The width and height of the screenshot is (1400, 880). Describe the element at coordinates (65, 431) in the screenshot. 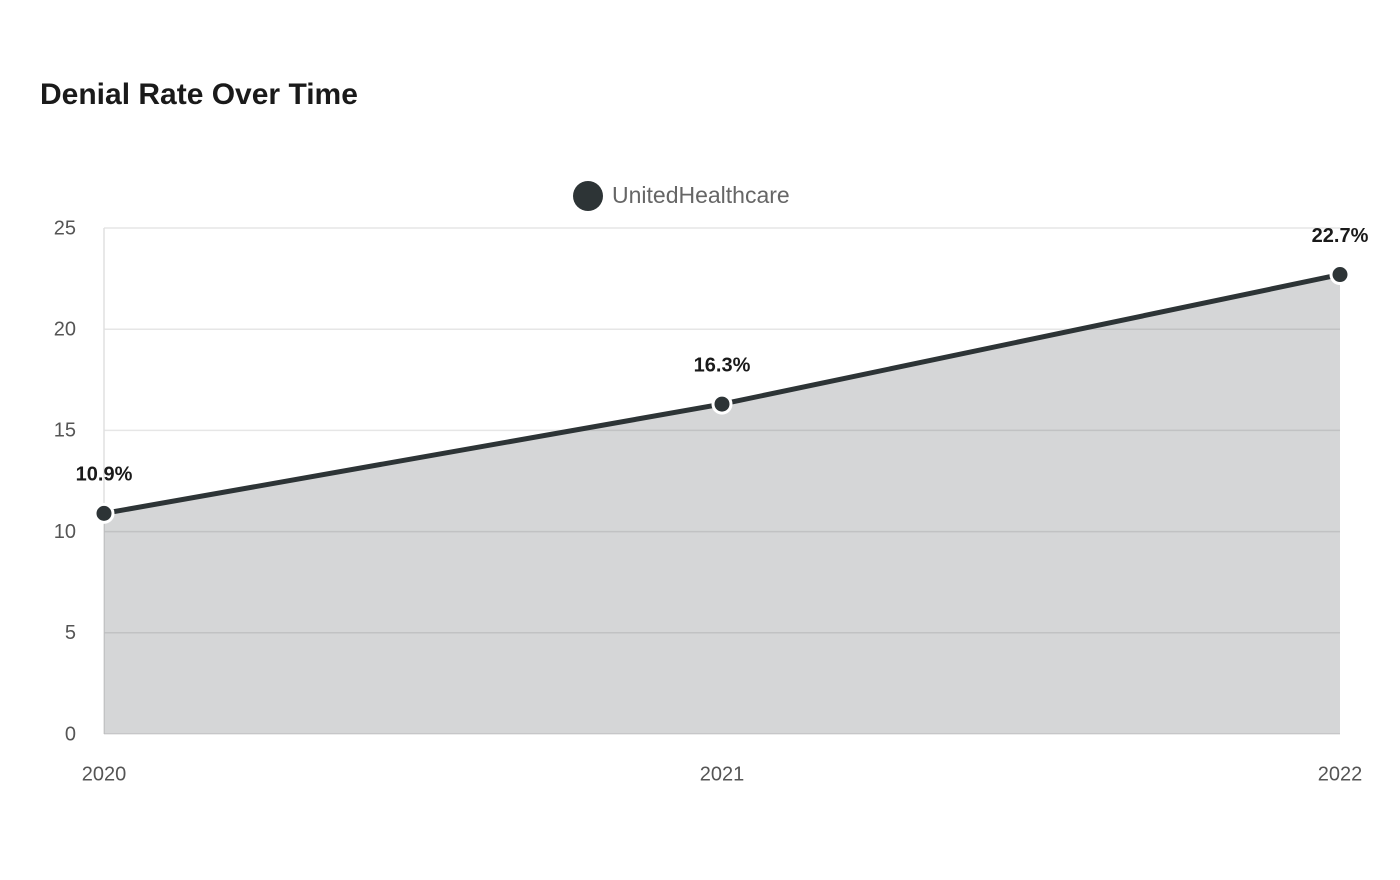

I see `y-tick-label: 15` at that location.